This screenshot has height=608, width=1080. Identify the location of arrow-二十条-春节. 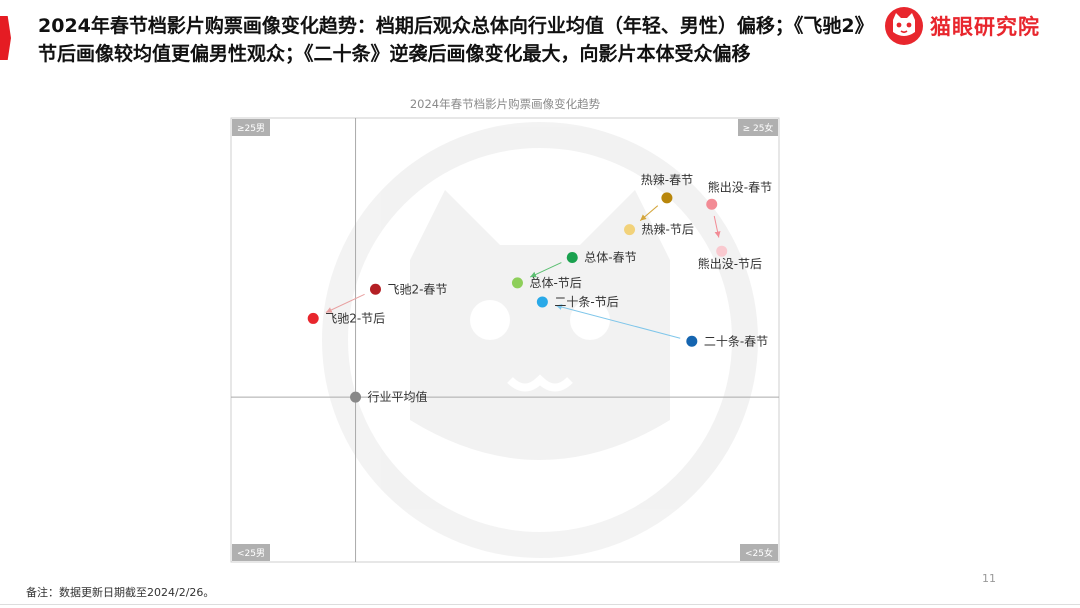
(618, 321).